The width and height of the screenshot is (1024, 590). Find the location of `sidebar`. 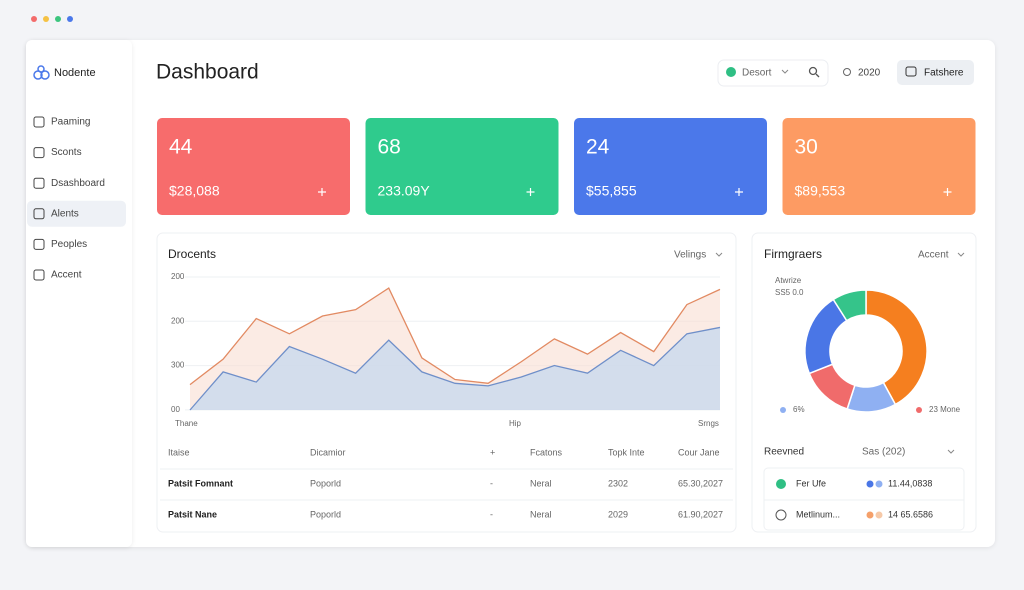

sidebar is located at coordinates (79, 293).